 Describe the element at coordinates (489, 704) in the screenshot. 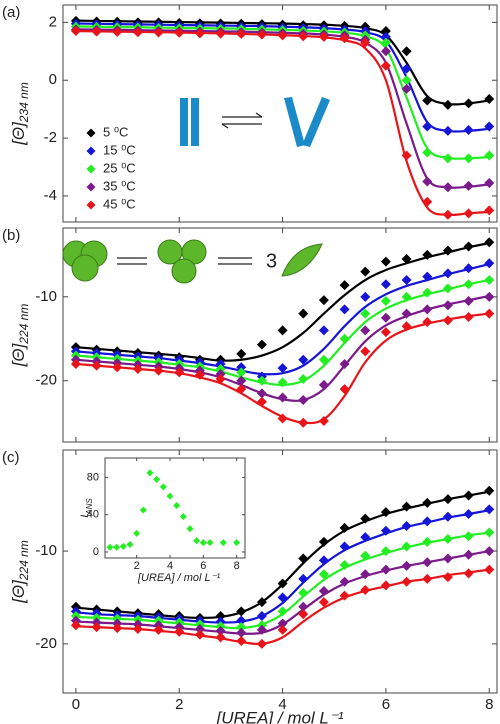

I see `x-tick-label: 8` at that location.